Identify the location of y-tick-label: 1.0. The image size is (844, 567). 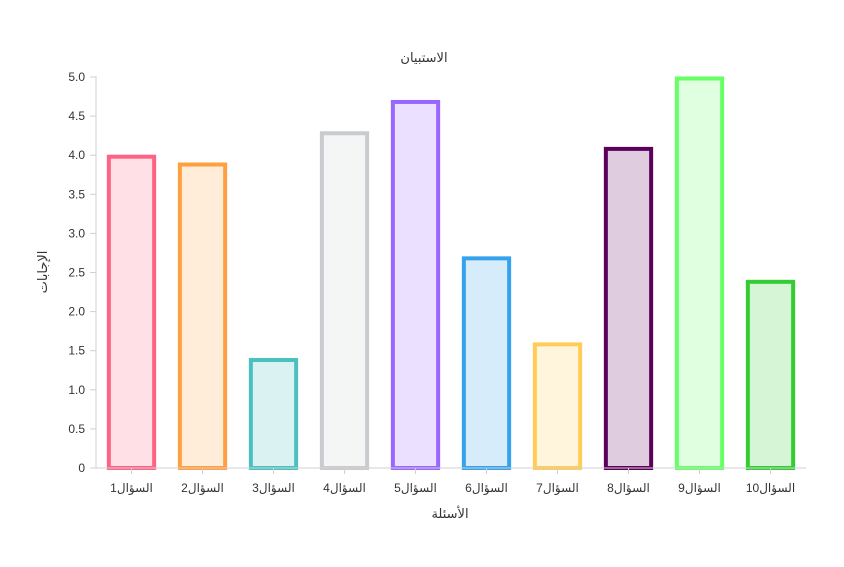
(76, 390).